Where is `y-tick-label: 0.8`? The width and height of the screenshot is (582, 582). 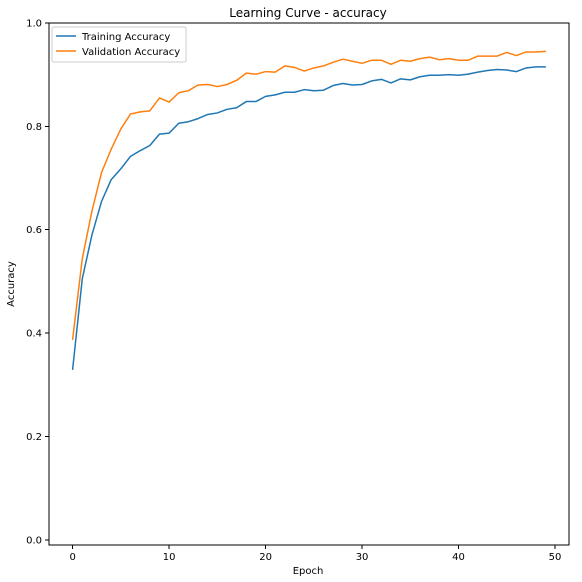 y-tick-label: 0.8 is located at coordinates (34, 127).